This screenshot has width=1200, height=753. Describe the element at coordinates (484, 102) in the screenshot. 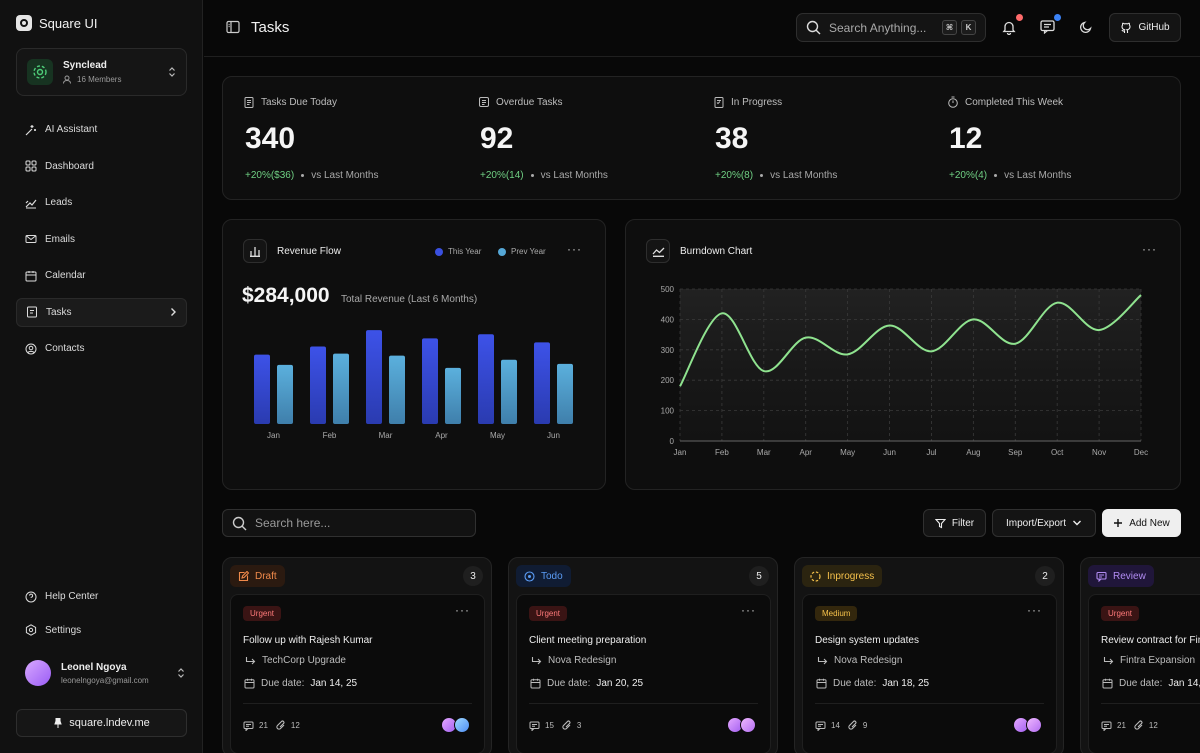

I see `overdue-icon` at that location.